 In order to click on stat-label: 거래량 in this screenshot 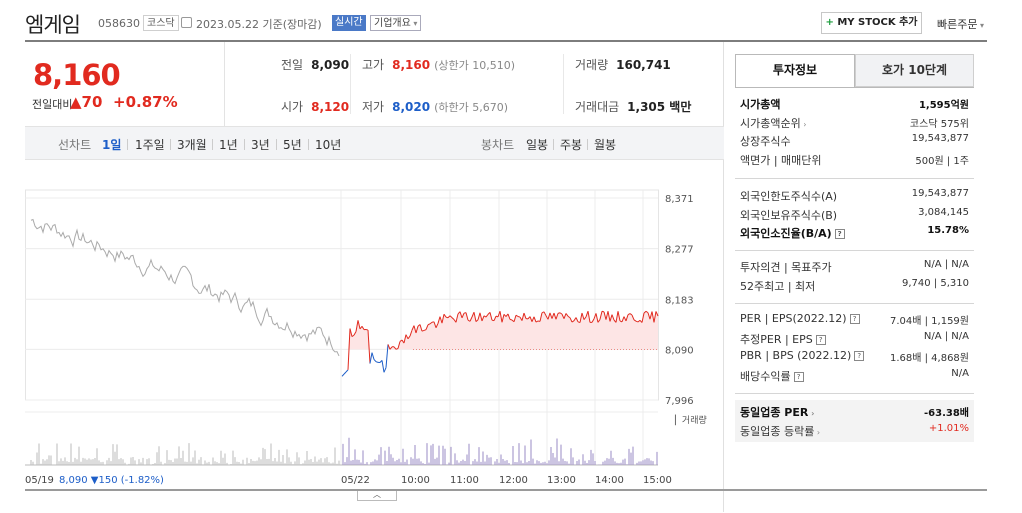, I will do `click(592, 65)`.